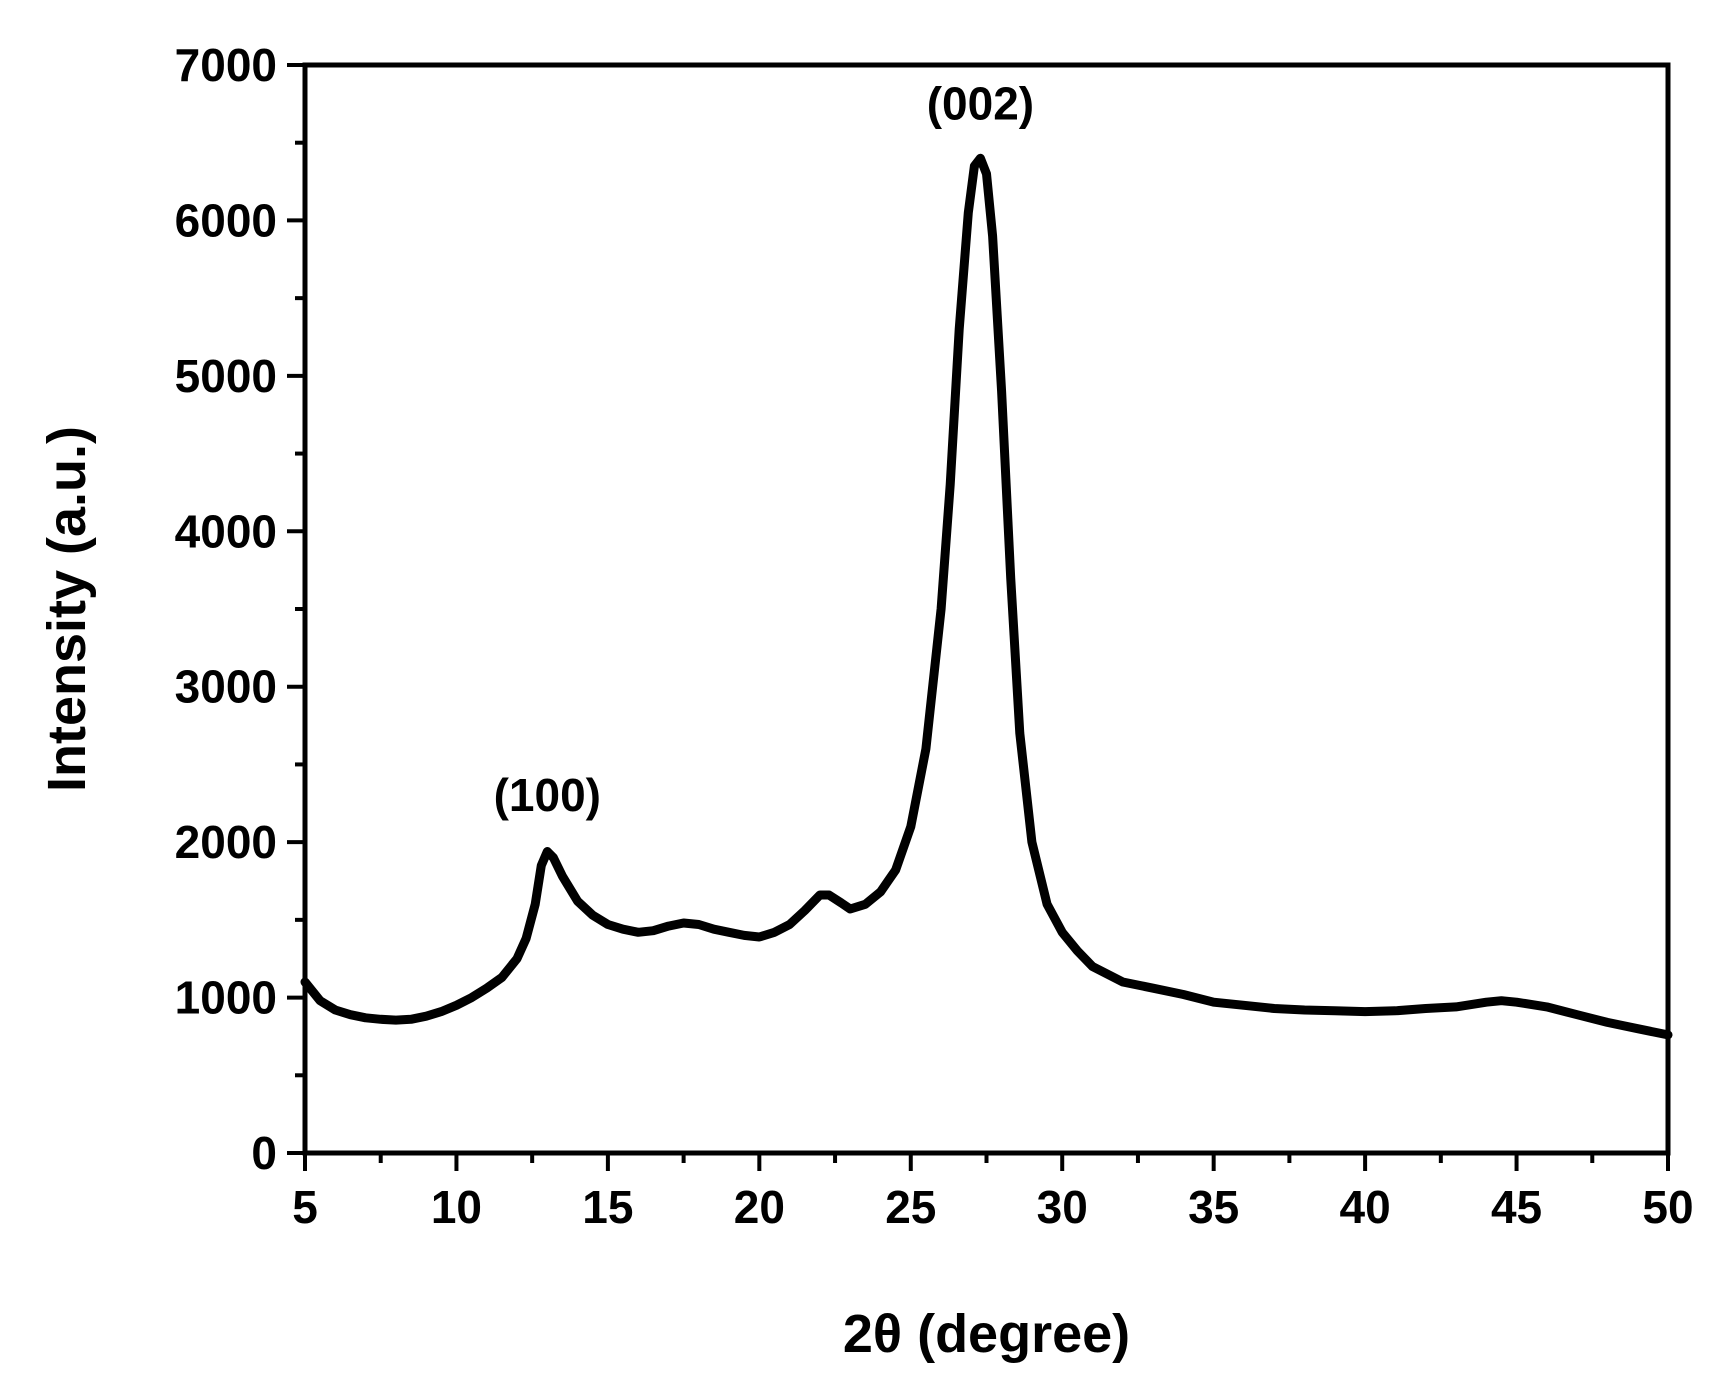 The height and width of the screenshot is (1387, 1711). I want to click on x-tick-label-25: 25, so click(910, 1207).